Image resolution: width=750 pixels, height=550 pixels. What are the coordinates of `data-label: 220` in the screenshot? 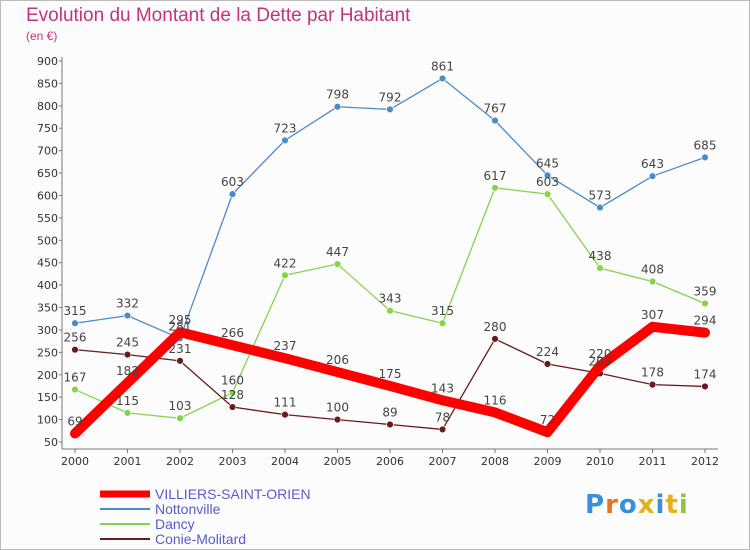 It's located at (600, 354).